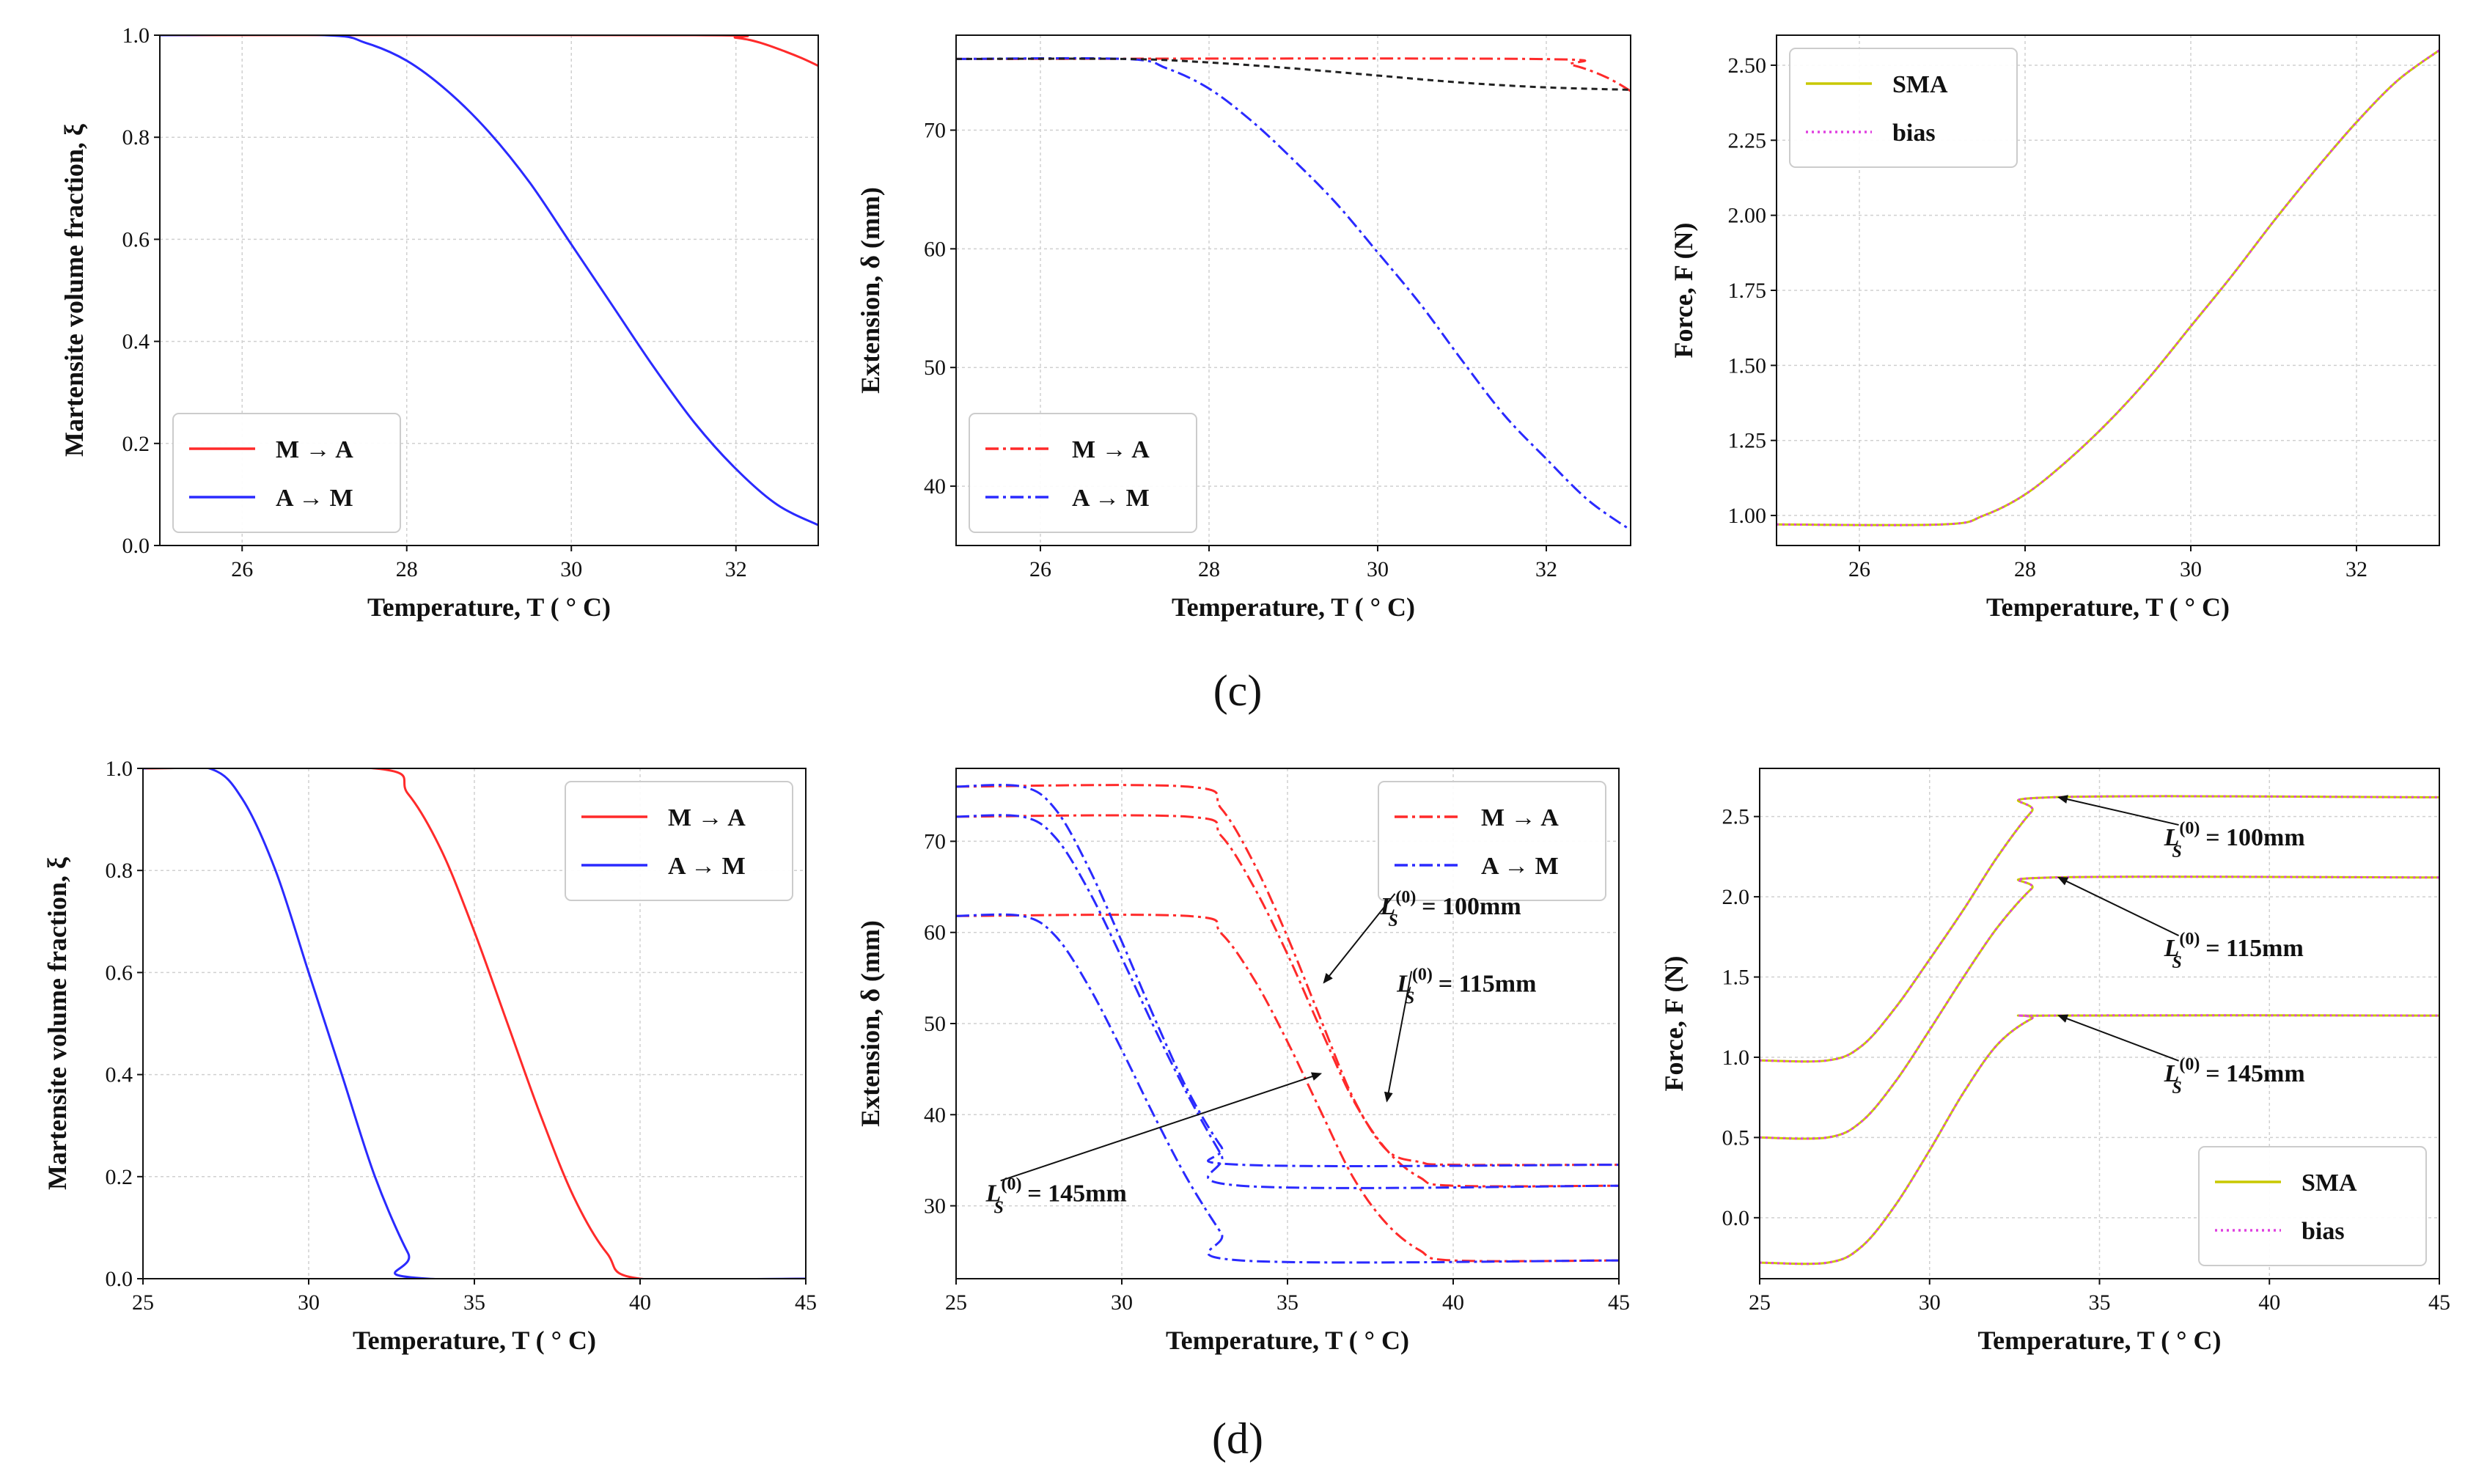 The height and width of the screenshot is (1484, 2476). I want to click on y-tick-label: 40, so click(935, 486).